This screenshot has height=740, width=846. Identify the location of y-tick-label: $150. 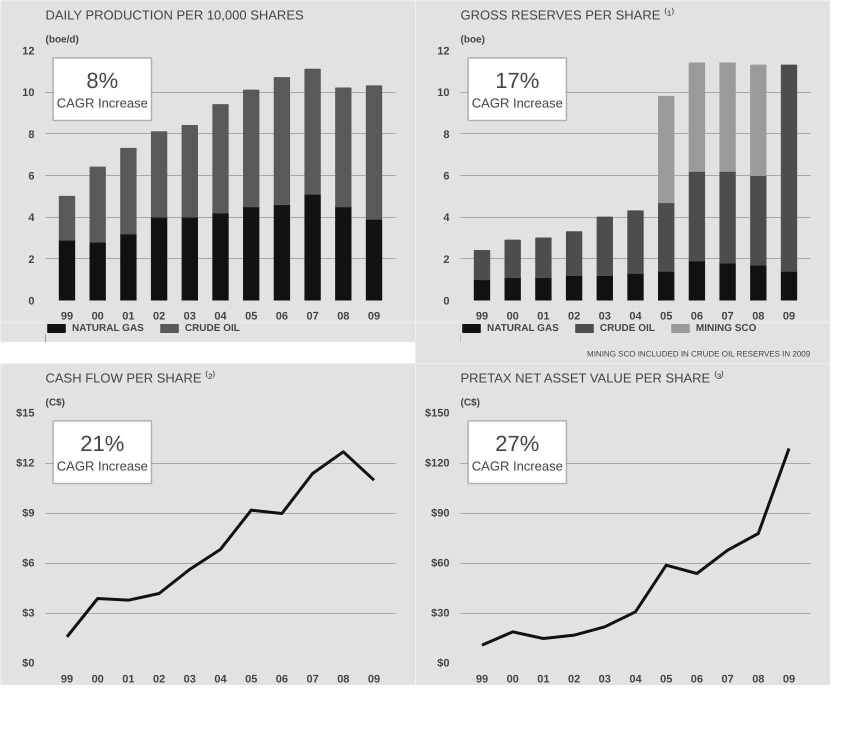
(437, 414).